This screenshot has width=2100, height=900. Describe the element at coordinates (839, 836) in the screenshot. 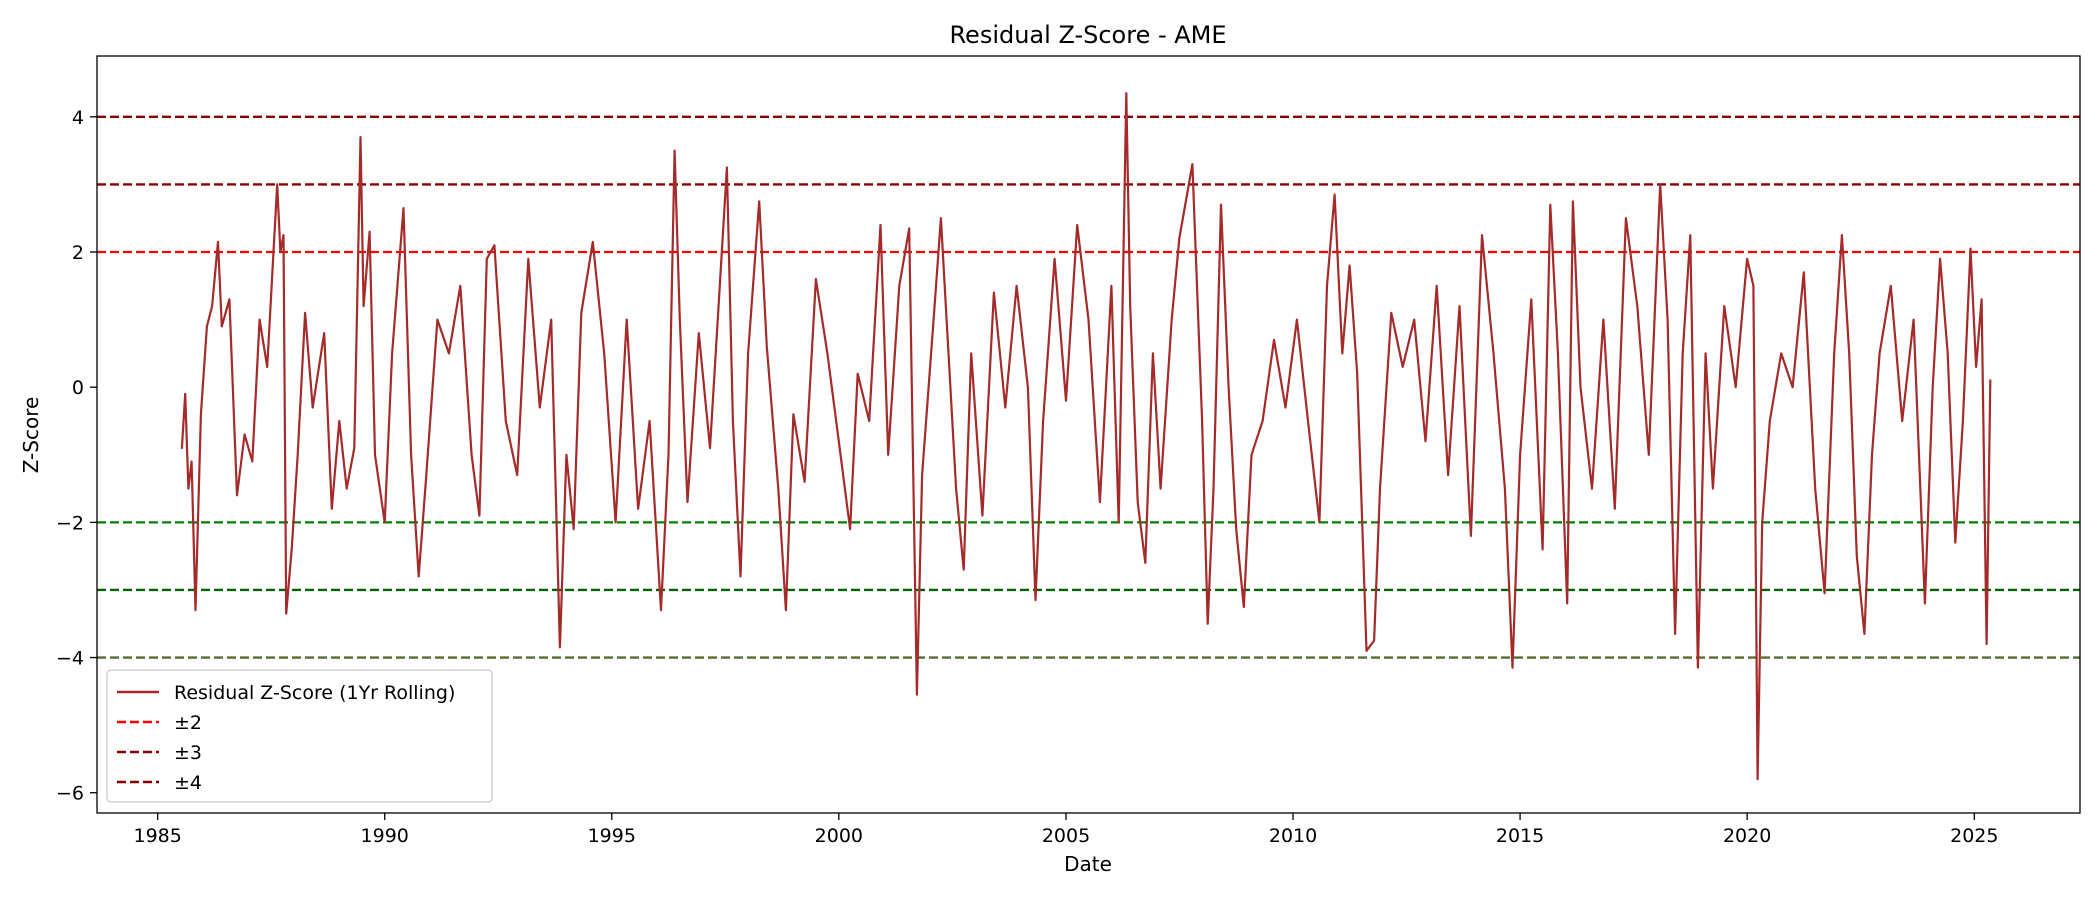

I see `x-tick-label: 2000` at that location.